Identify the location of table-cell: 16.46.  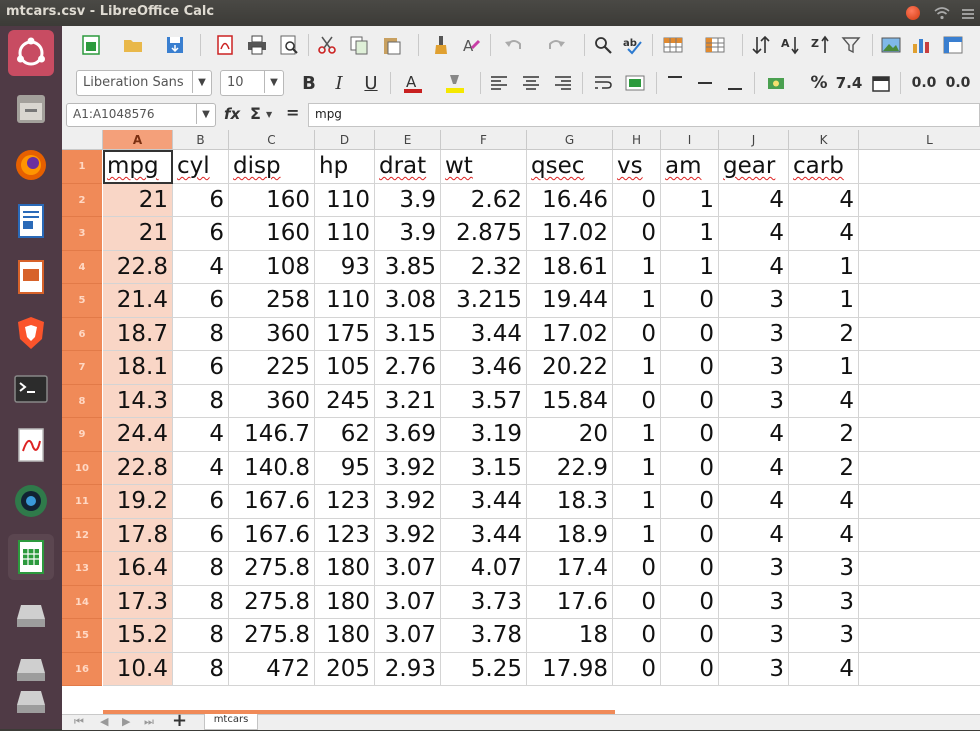
(570, 200).